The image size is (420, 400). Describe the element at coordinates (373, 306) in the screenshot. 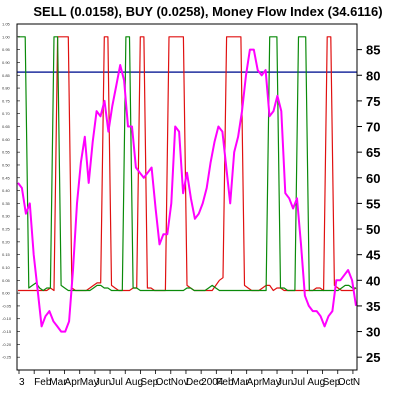

I see `right-y-tick-label: 35` at that location.